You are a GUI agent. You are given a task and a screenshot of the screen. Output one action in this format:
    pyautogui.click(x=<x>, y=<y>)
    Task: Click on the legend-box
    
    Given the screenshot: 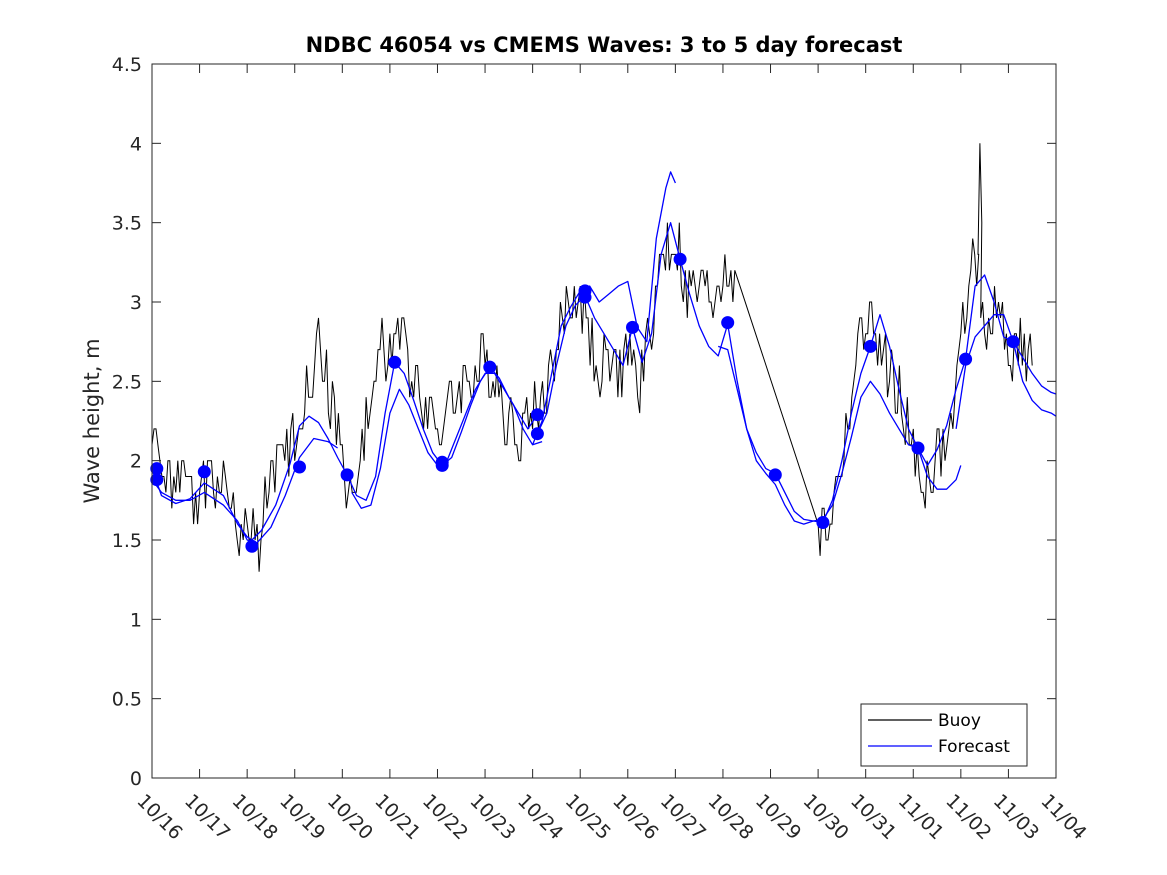 What is the action you would take?
    pyautogui.click(x=944, y=735)
    